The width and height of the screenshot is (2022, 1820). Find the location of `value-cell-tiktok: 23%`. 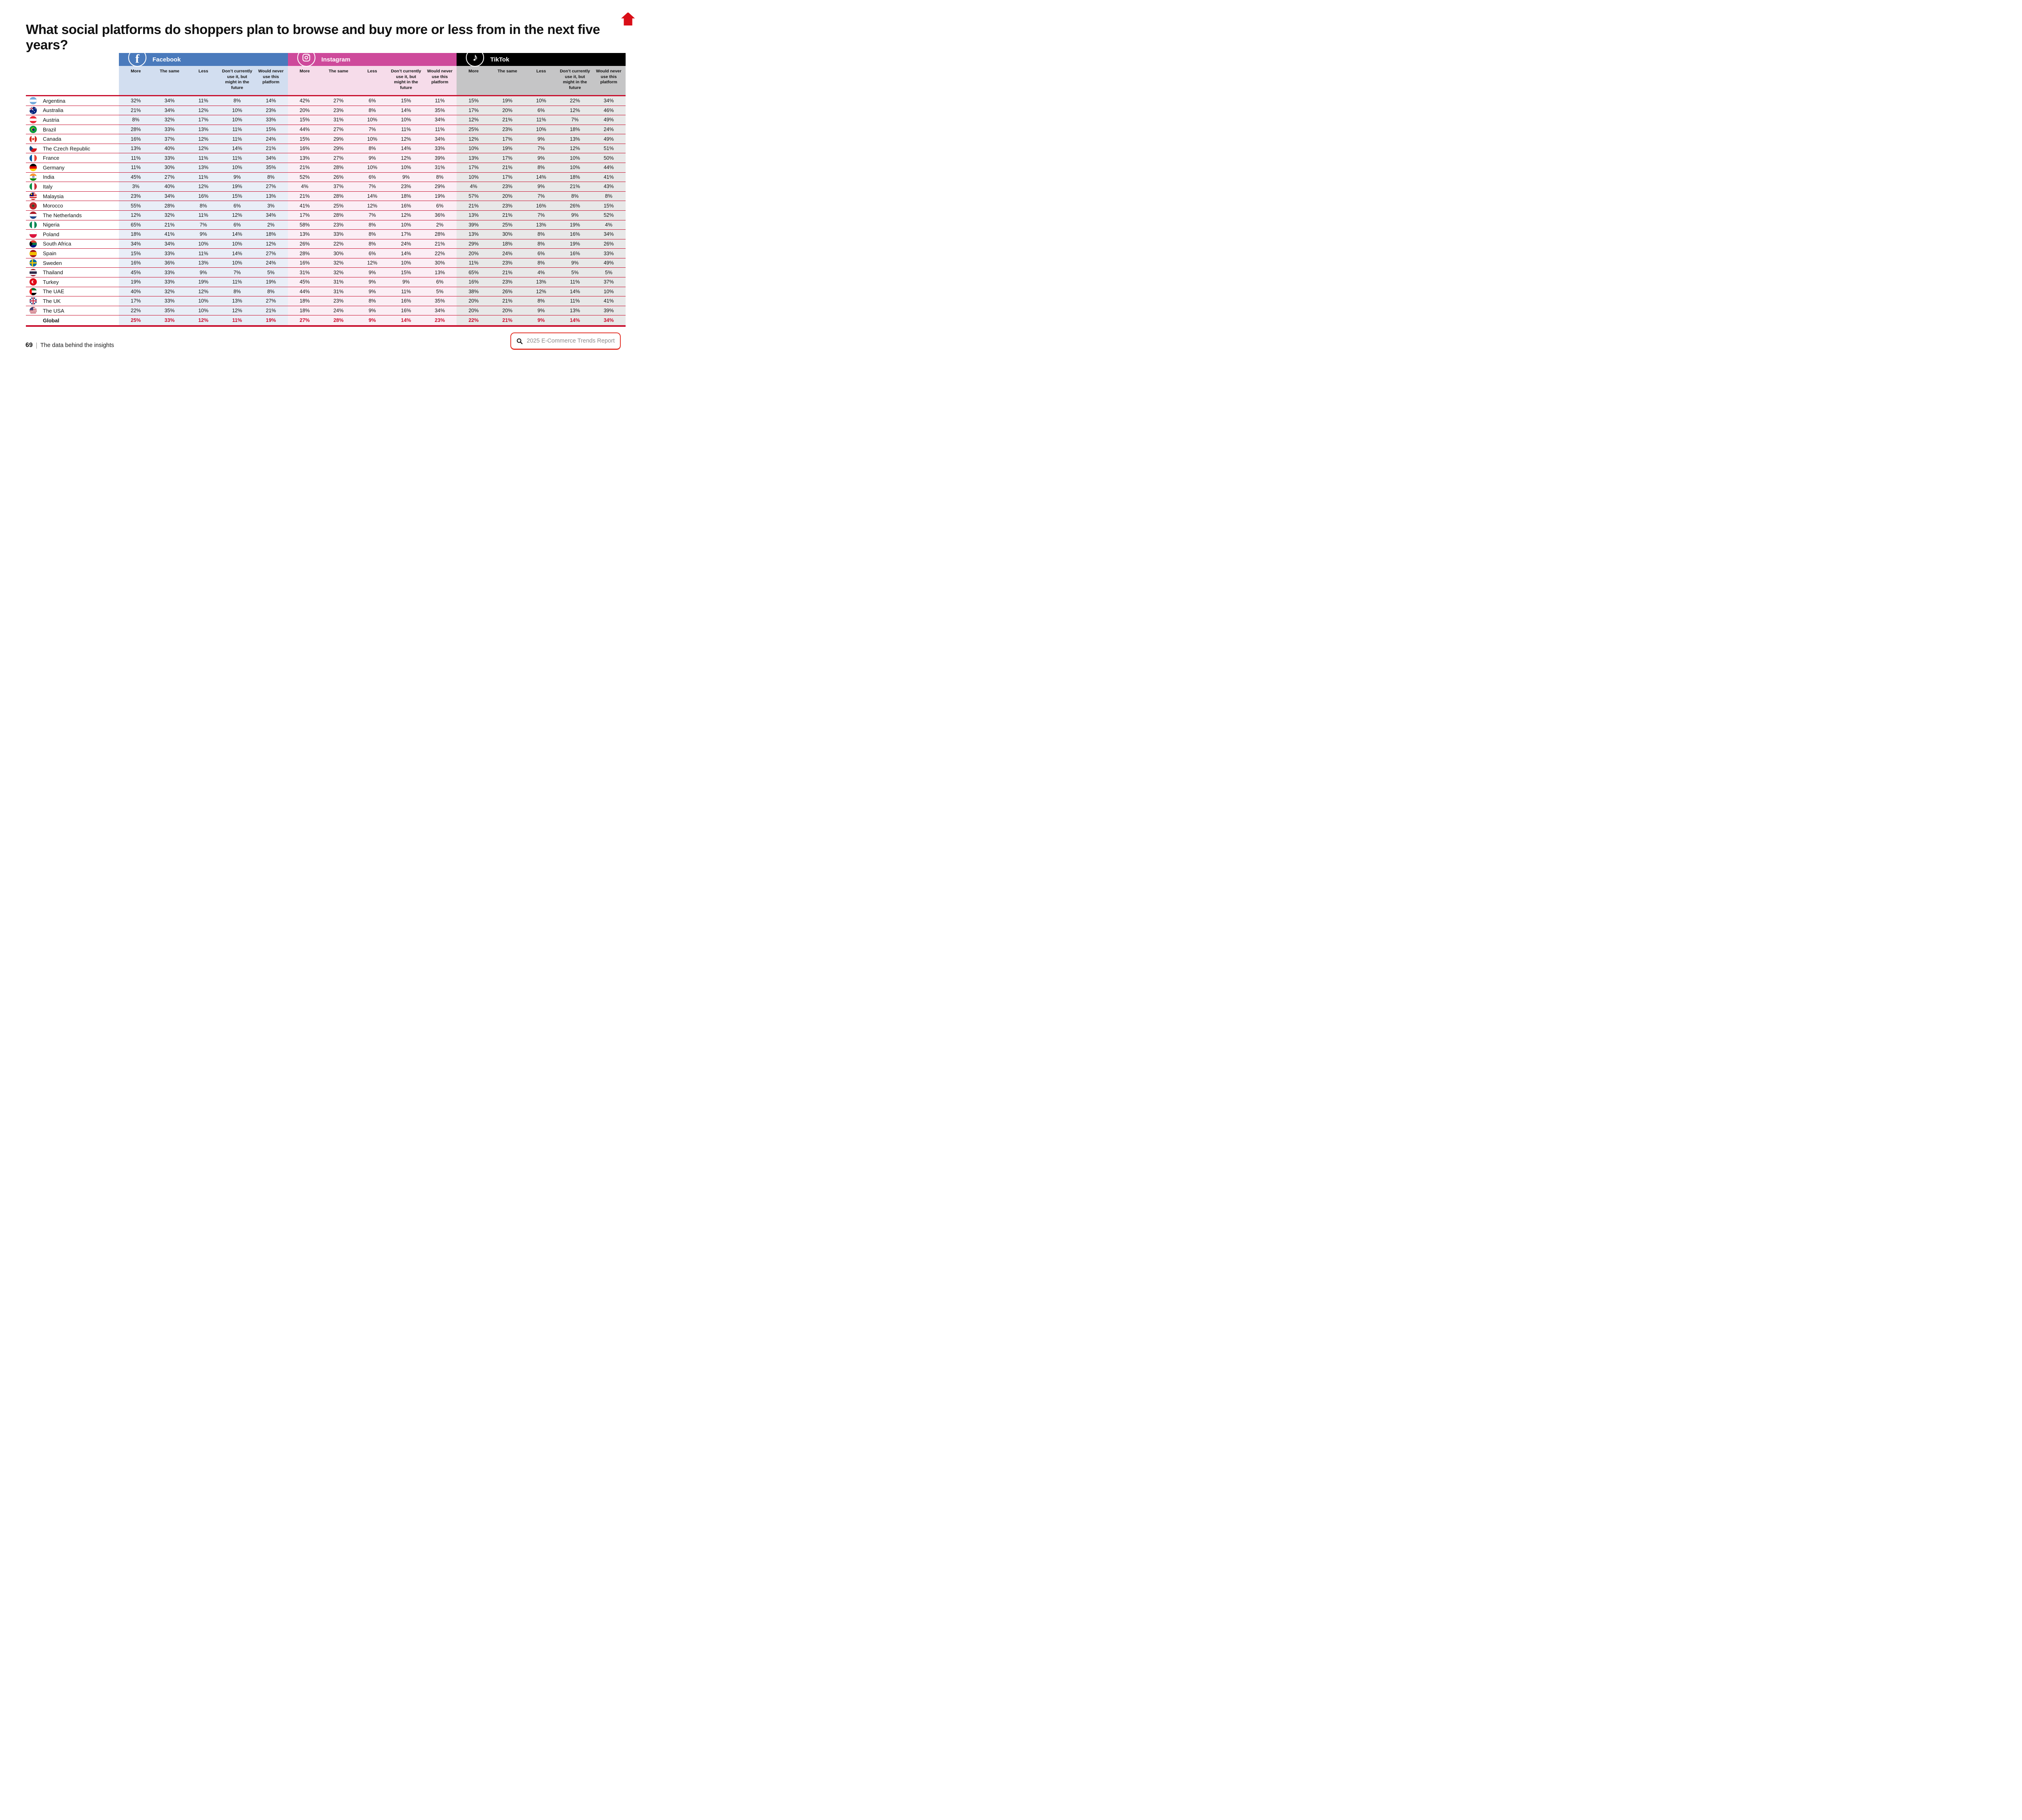

value-cell-tiktok: 23% is located at coordinates (507, 263).